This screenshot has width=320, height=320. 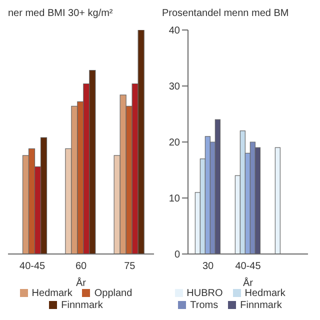 What do you see at coordinates (174, 143) in the screenshot?
I see `y-tick-label: 20` at bounding box center [174, 143].